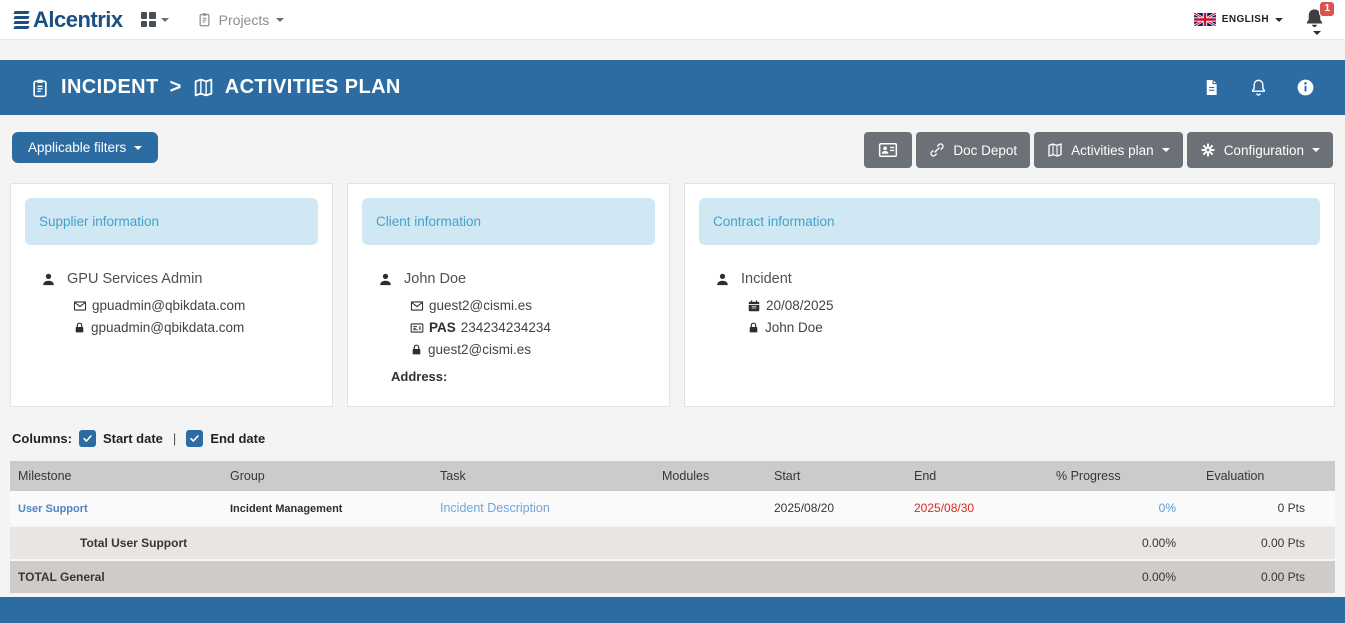 The image size is (1345, 623). Describe the element at coordinates (495, 508) in the screenshot. I see `task-link: Incident Description` at that location.